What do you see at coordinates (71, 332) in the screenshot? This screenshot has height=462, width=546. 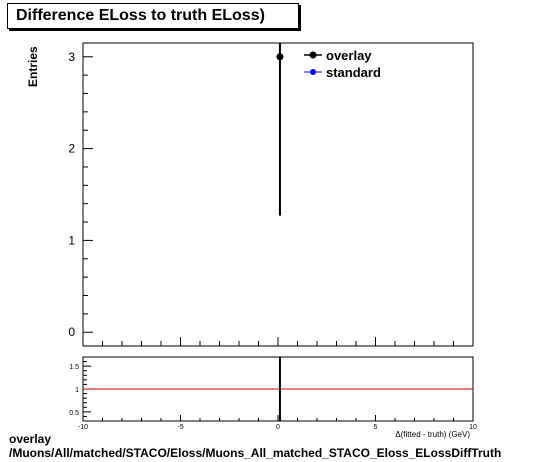 I see `main-y-tick-label: 0` at bounding box center [71, 332].